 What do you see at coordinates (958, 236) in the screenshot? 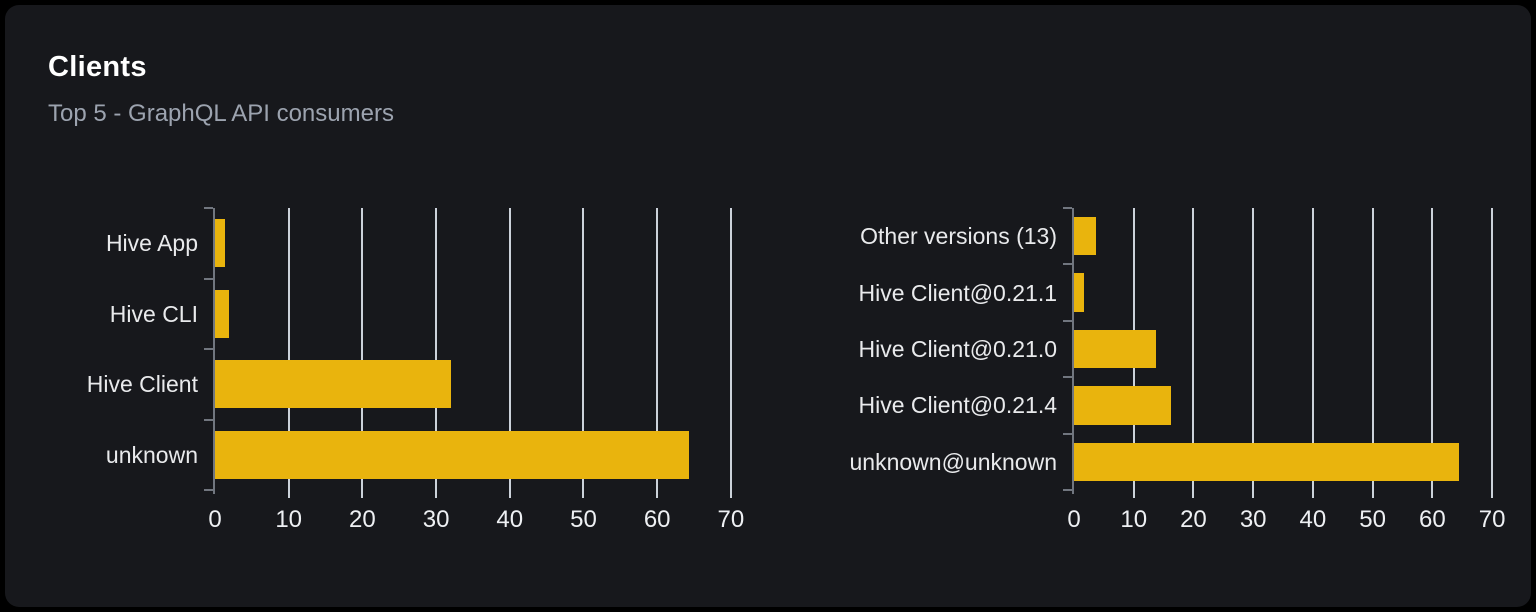
I see `category-label-0: Other versions (13)` at bounding box center [958, 236].